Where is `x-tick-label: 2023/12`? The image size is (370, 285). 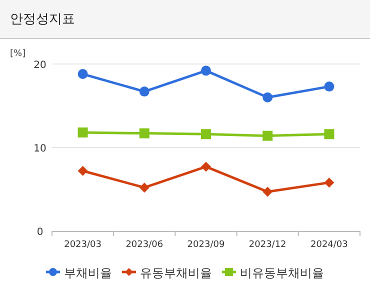
x-tick-label: 2023/12 is located at coordinates (267, 245).